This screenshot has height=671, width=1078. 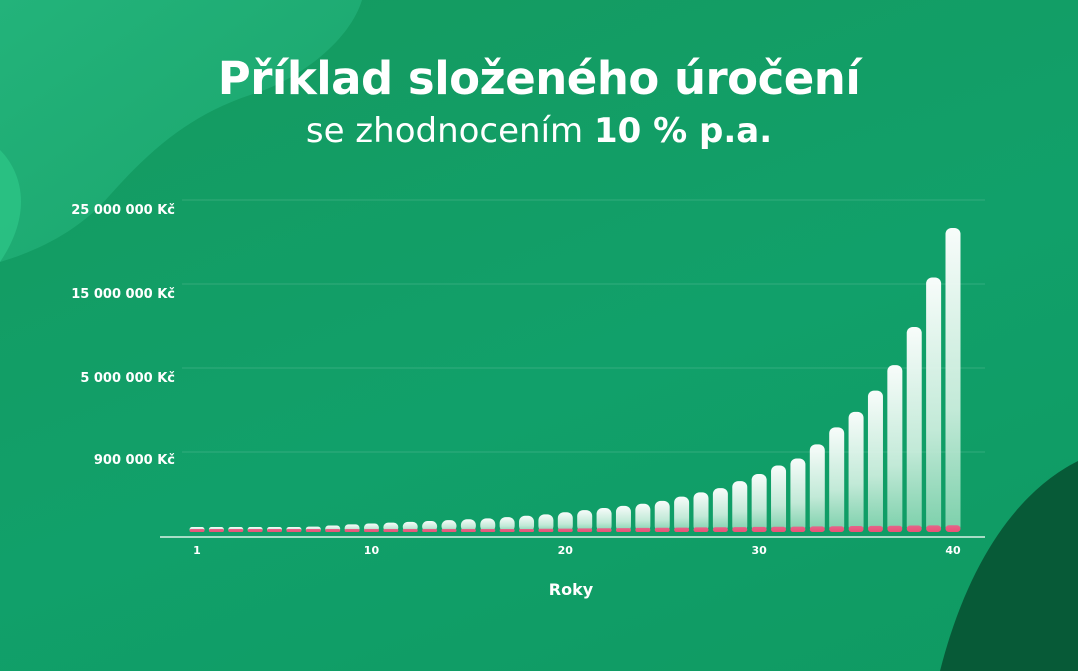 I want to click on subtitle-highlight: 10 % p.a., so click(x=683, y=131).